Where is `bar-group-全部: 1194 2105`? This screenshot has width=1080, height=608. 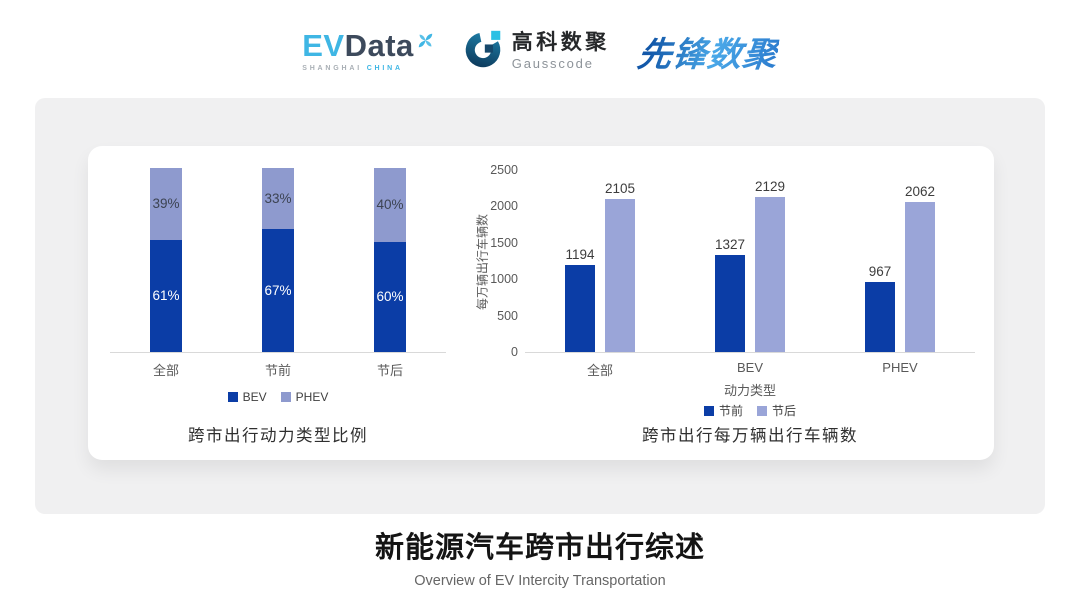
bar-group-全部: 1194 2105 is located at coordinates (600, 261).